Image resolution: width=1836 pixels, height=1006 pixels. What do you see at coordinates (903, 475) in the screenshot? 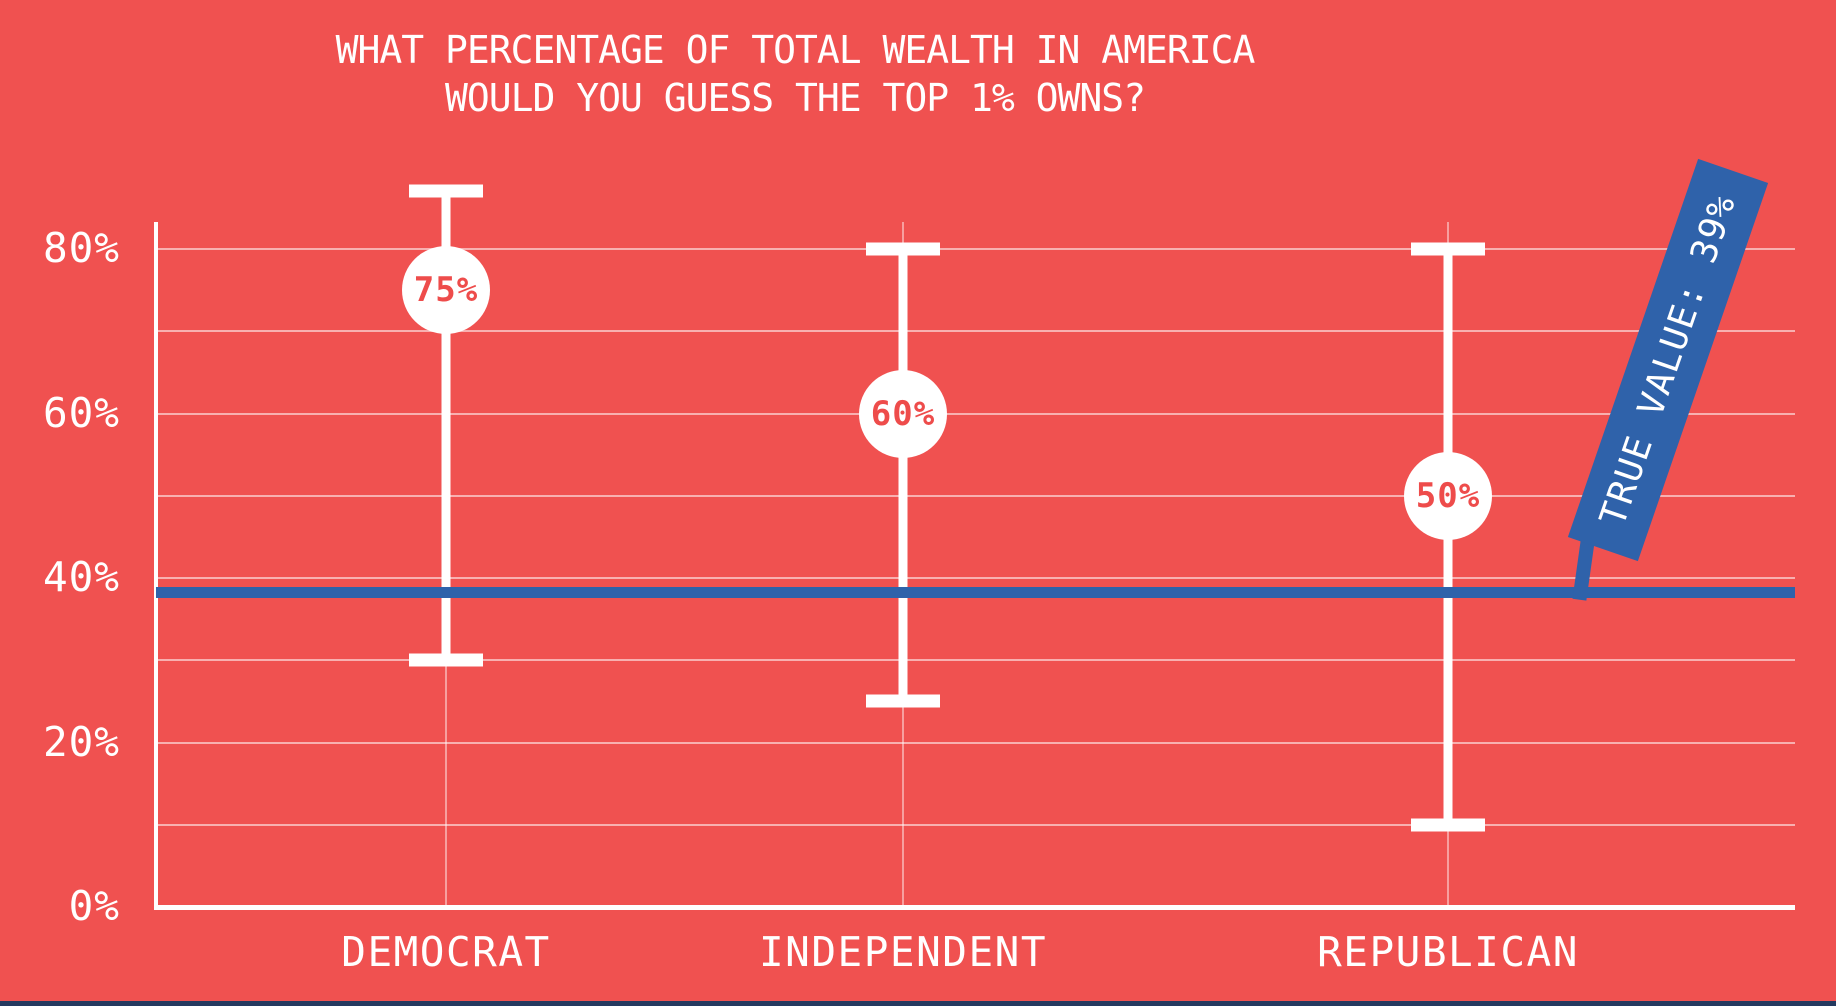
I see `error-bar-independent` at bounding box center [903, 475].